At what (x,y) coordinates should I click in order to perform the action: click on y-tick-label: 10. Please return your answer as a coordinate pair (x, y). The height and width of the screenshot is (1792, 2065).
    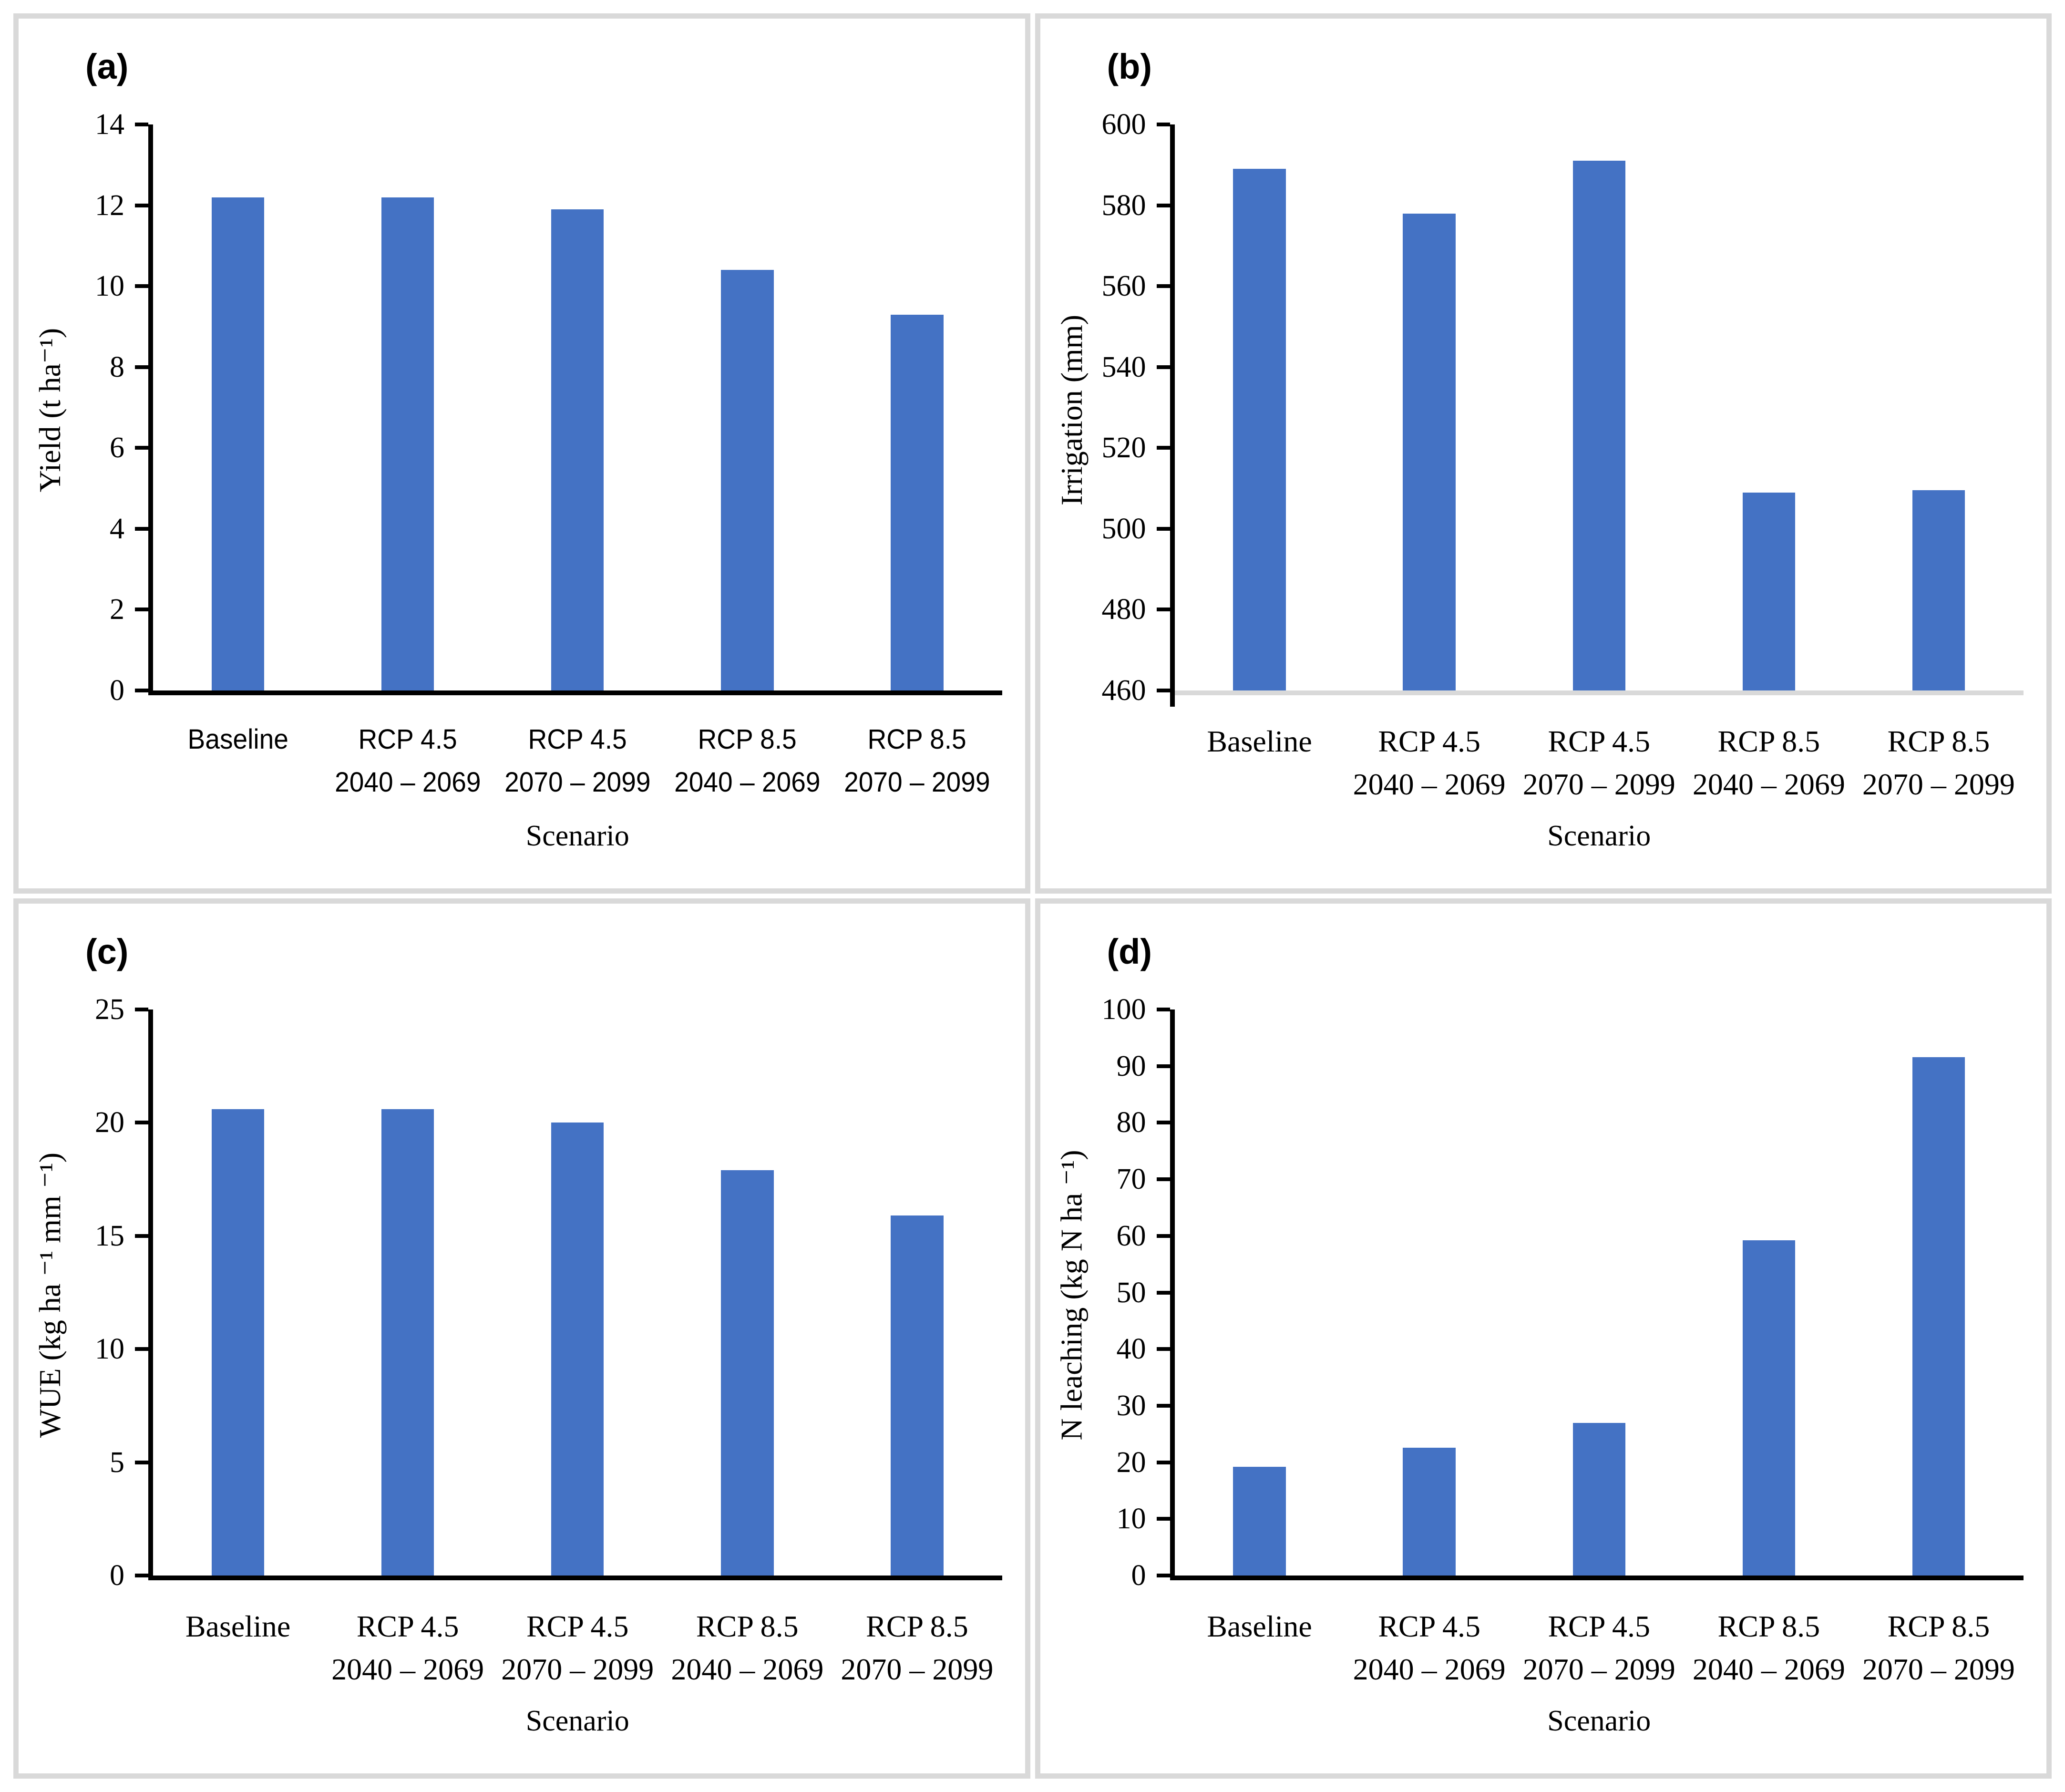
    Looking at the image, I should click on (109, 286).